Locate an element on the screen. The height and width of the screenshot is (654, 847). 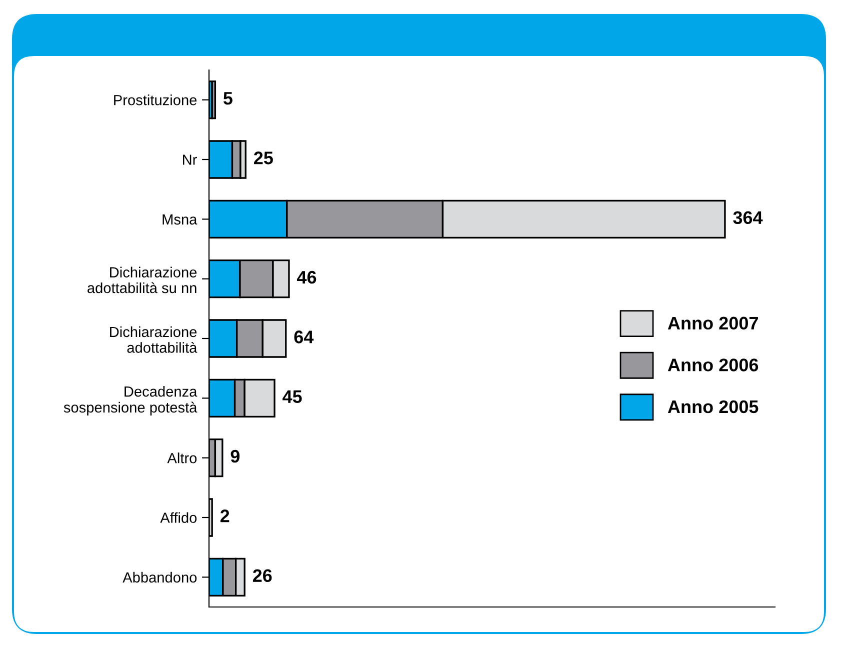
y-tick-label: Prostituzione is located at coordinates (155, 100).